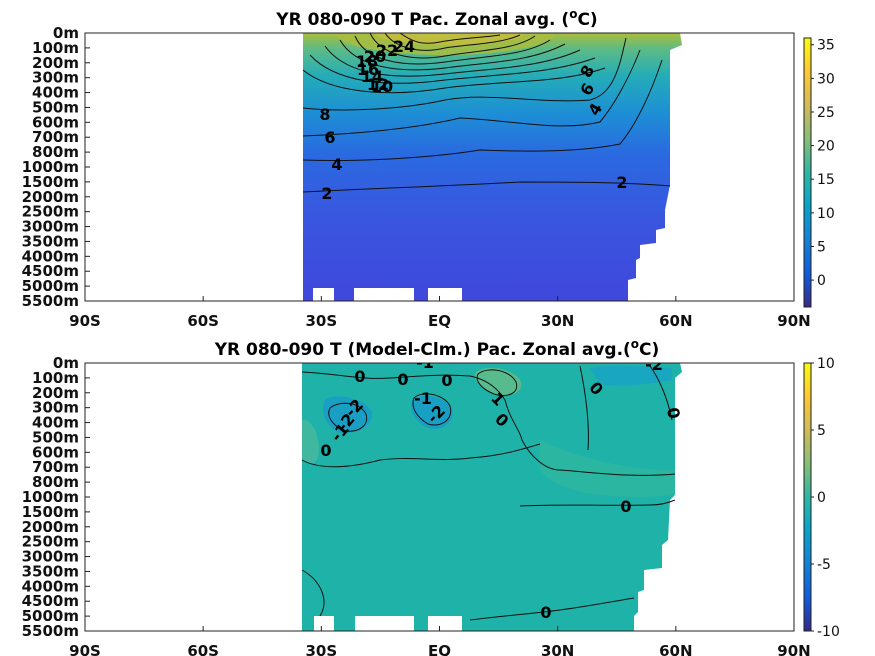  What do you see at coordinates (50, 571) in the screenshot?
I see `y-tick-label: 3500m` at bounding box center [50, 571].